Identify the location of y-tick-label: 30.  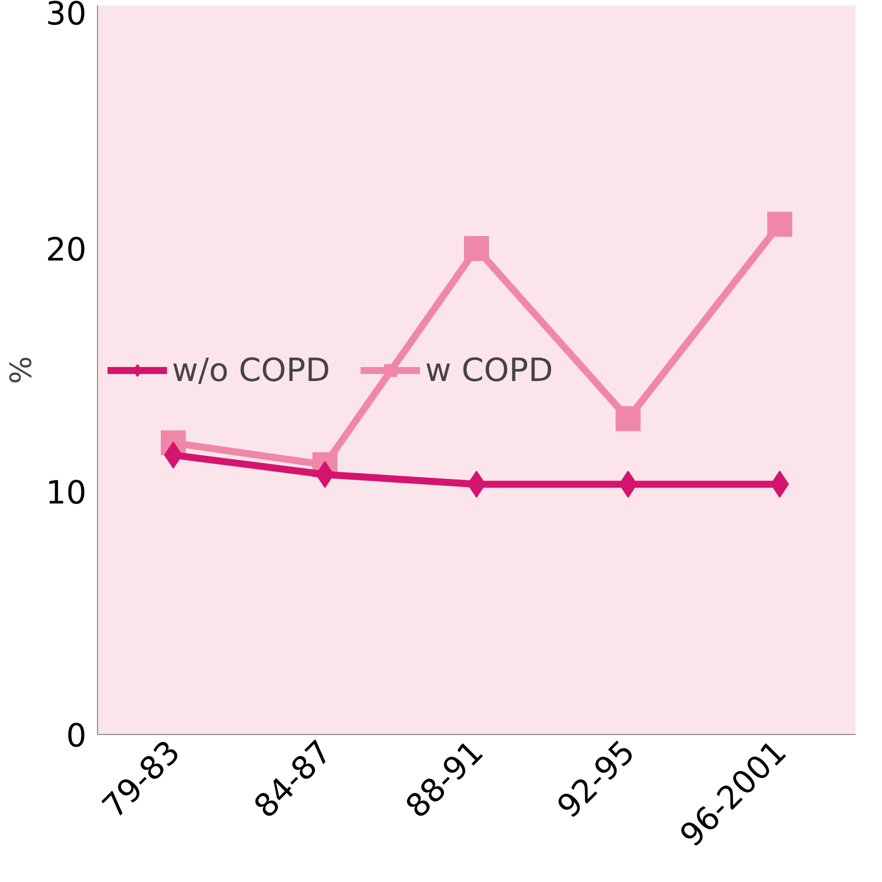
(66, 16).